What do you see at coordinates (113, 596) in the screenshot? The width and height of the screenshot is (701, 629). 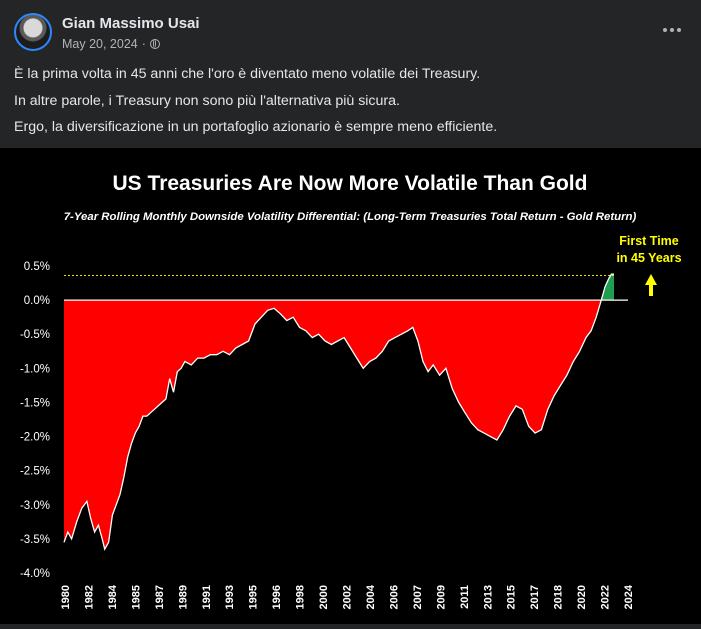 I see `x-tick-label: 1984` at bounding box center [113, 596].